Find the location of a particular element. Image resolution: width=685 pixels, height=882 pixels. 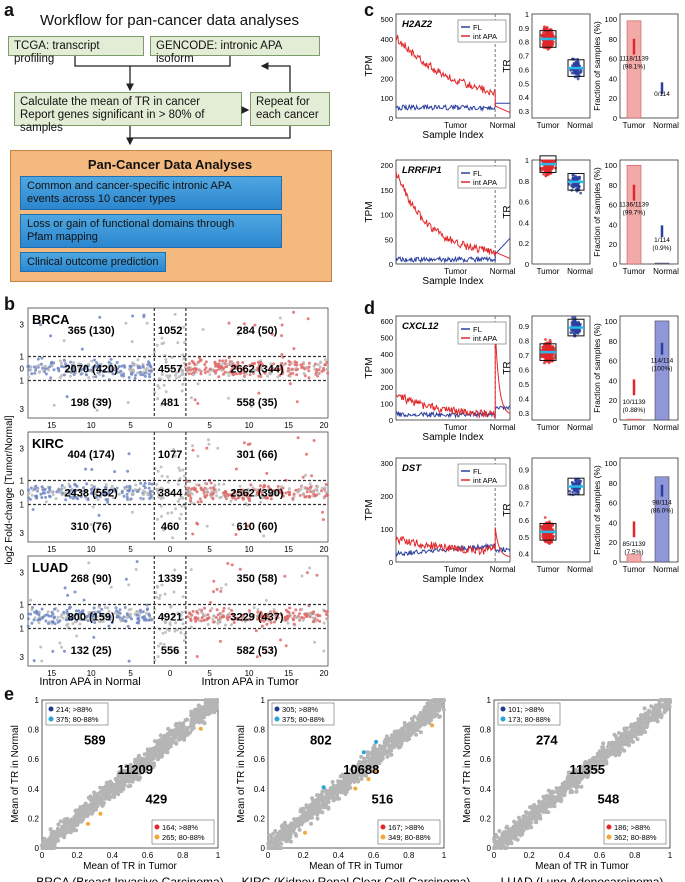

frac-tumor-count: 1118/1139 is located at coordinates (634, 59).